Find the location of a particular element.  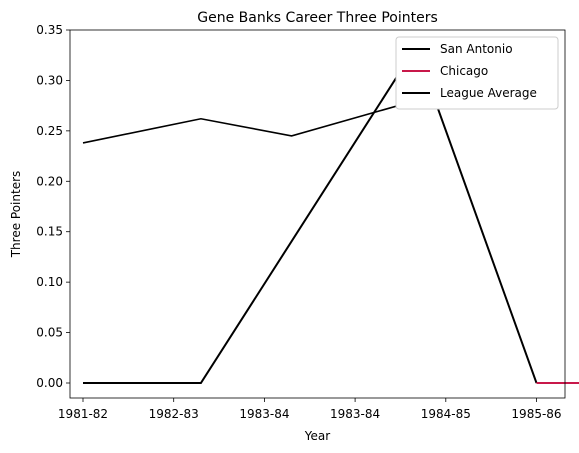

legend-box is located at coordinates (477, 73).